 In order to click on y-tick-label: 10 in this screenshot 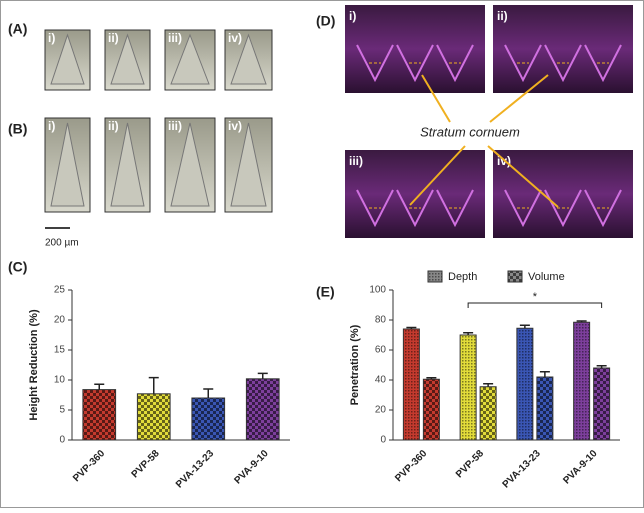, I will do `click(60, 380)`.